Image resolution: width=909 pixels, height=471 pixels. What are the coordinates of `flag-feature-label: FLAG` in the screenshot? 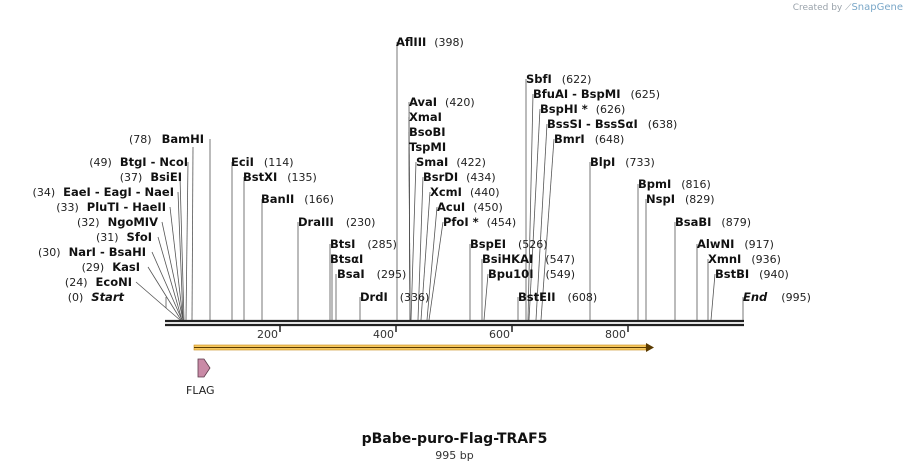 It's located at (200, 390).